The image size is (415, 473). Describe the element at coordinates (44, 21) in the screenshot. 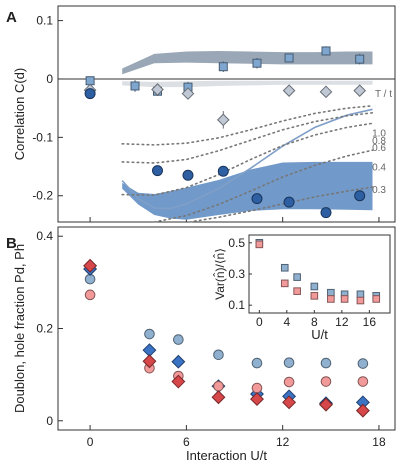

I see `y-tick-label: 0.1` at that location.